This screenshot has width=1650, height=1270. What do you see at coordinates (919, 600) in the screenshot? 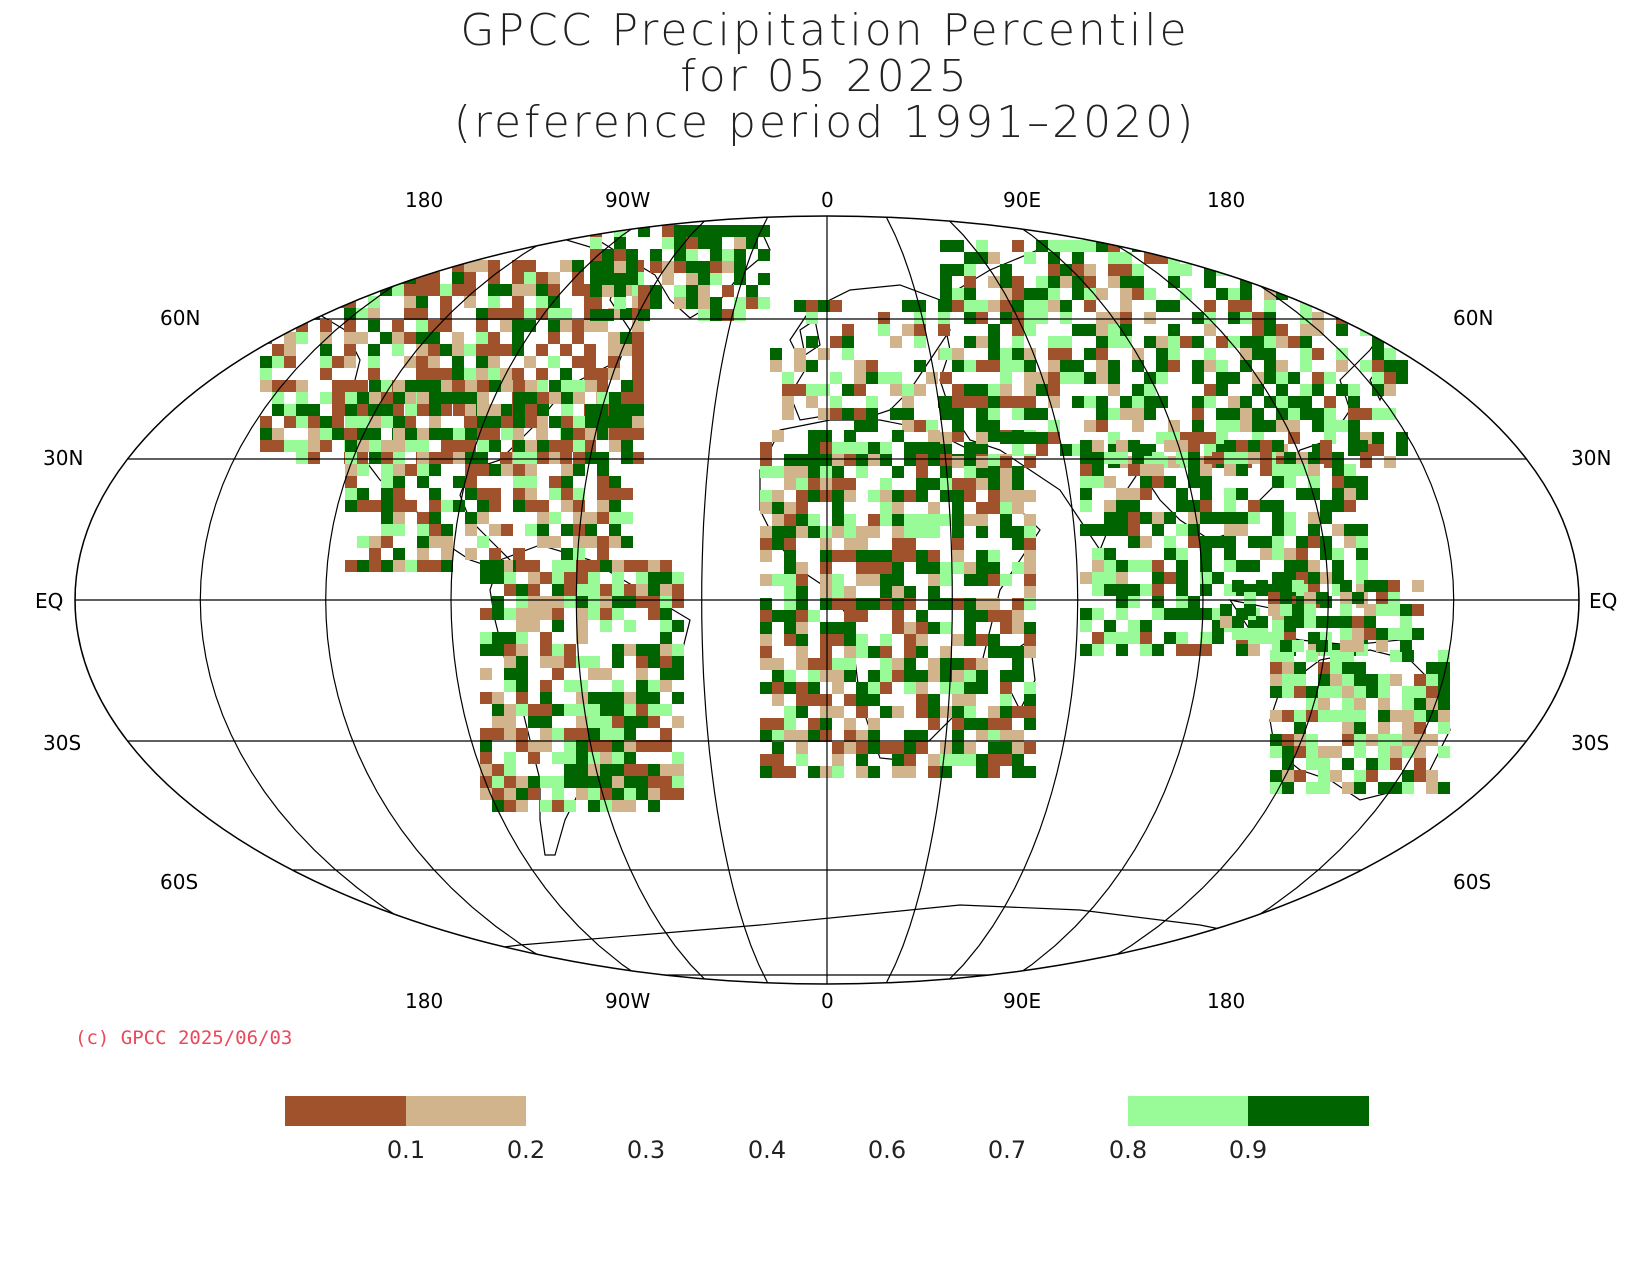
I see `meridian-line` at bounding box center [919, 600].